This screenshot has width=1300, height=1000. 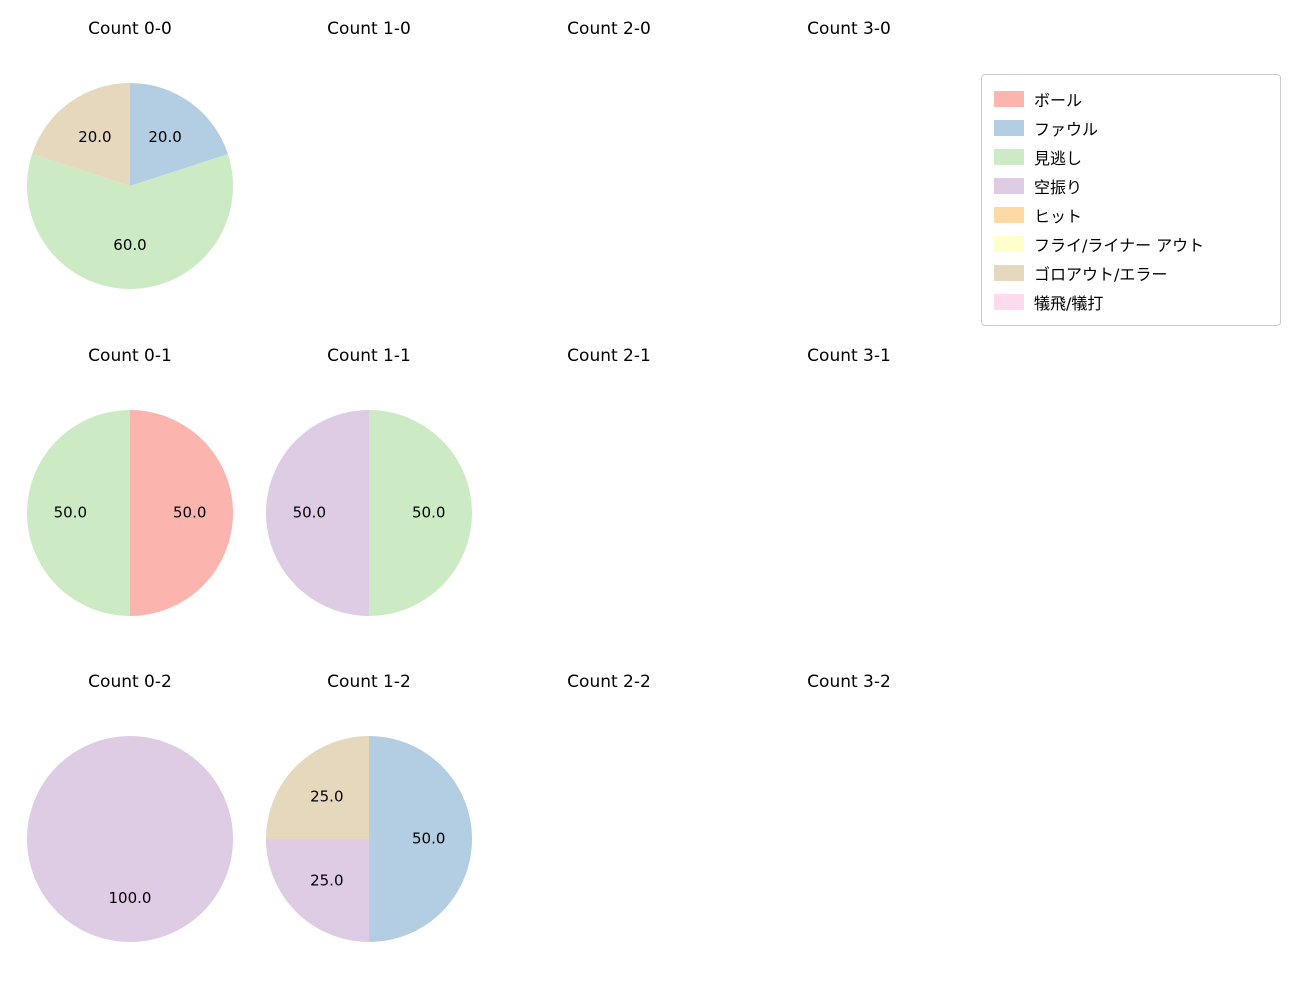 I want to click on legend-item: 空振り, so click(x=1131, y=185).